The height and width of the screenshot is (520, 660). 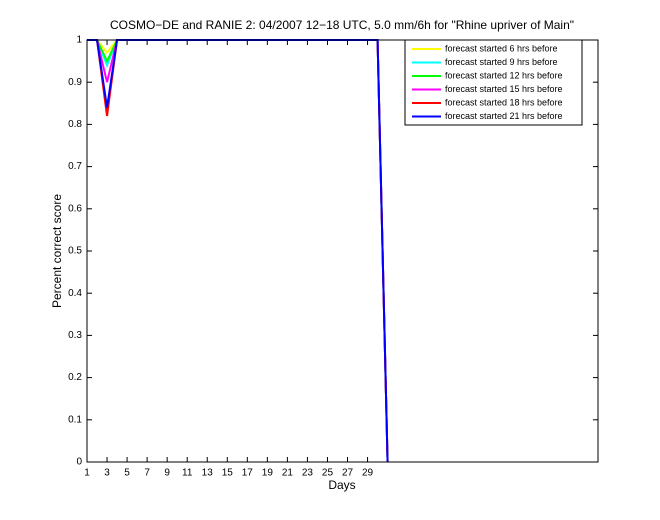 I want to click on legend-box, so click(x=493, y=82).